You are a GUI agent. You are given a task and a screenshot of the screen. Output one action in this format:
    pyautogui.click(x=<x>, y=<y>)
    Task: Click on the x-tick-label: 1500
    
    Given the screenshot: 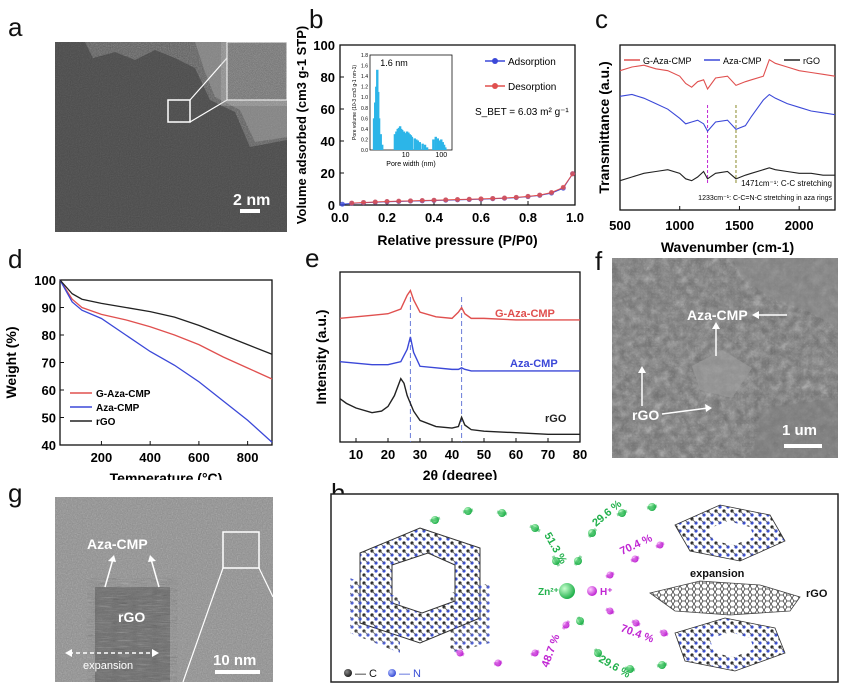 What is the action you would take?
    pyautogui.click(x=739, y=225)
    